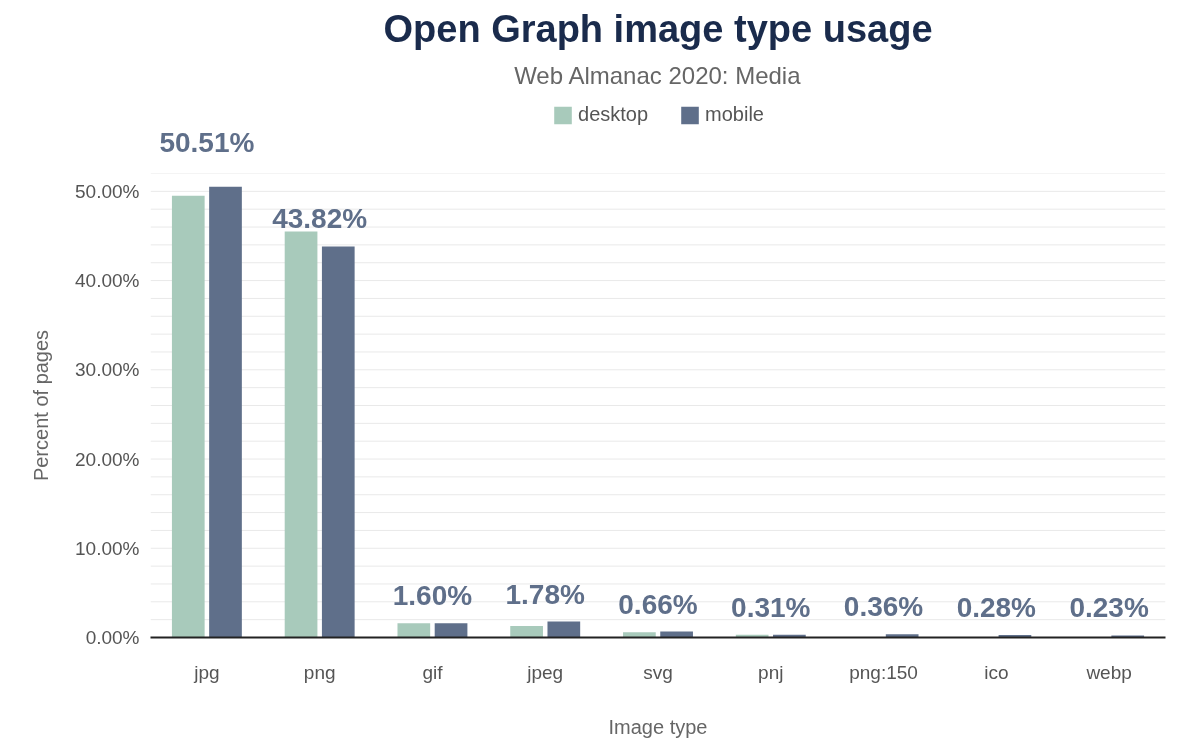 Image resolution: width=1200 pixels, height=742 pixels. I want to click on y-tick-label: 20.00%, so click(107, 459).